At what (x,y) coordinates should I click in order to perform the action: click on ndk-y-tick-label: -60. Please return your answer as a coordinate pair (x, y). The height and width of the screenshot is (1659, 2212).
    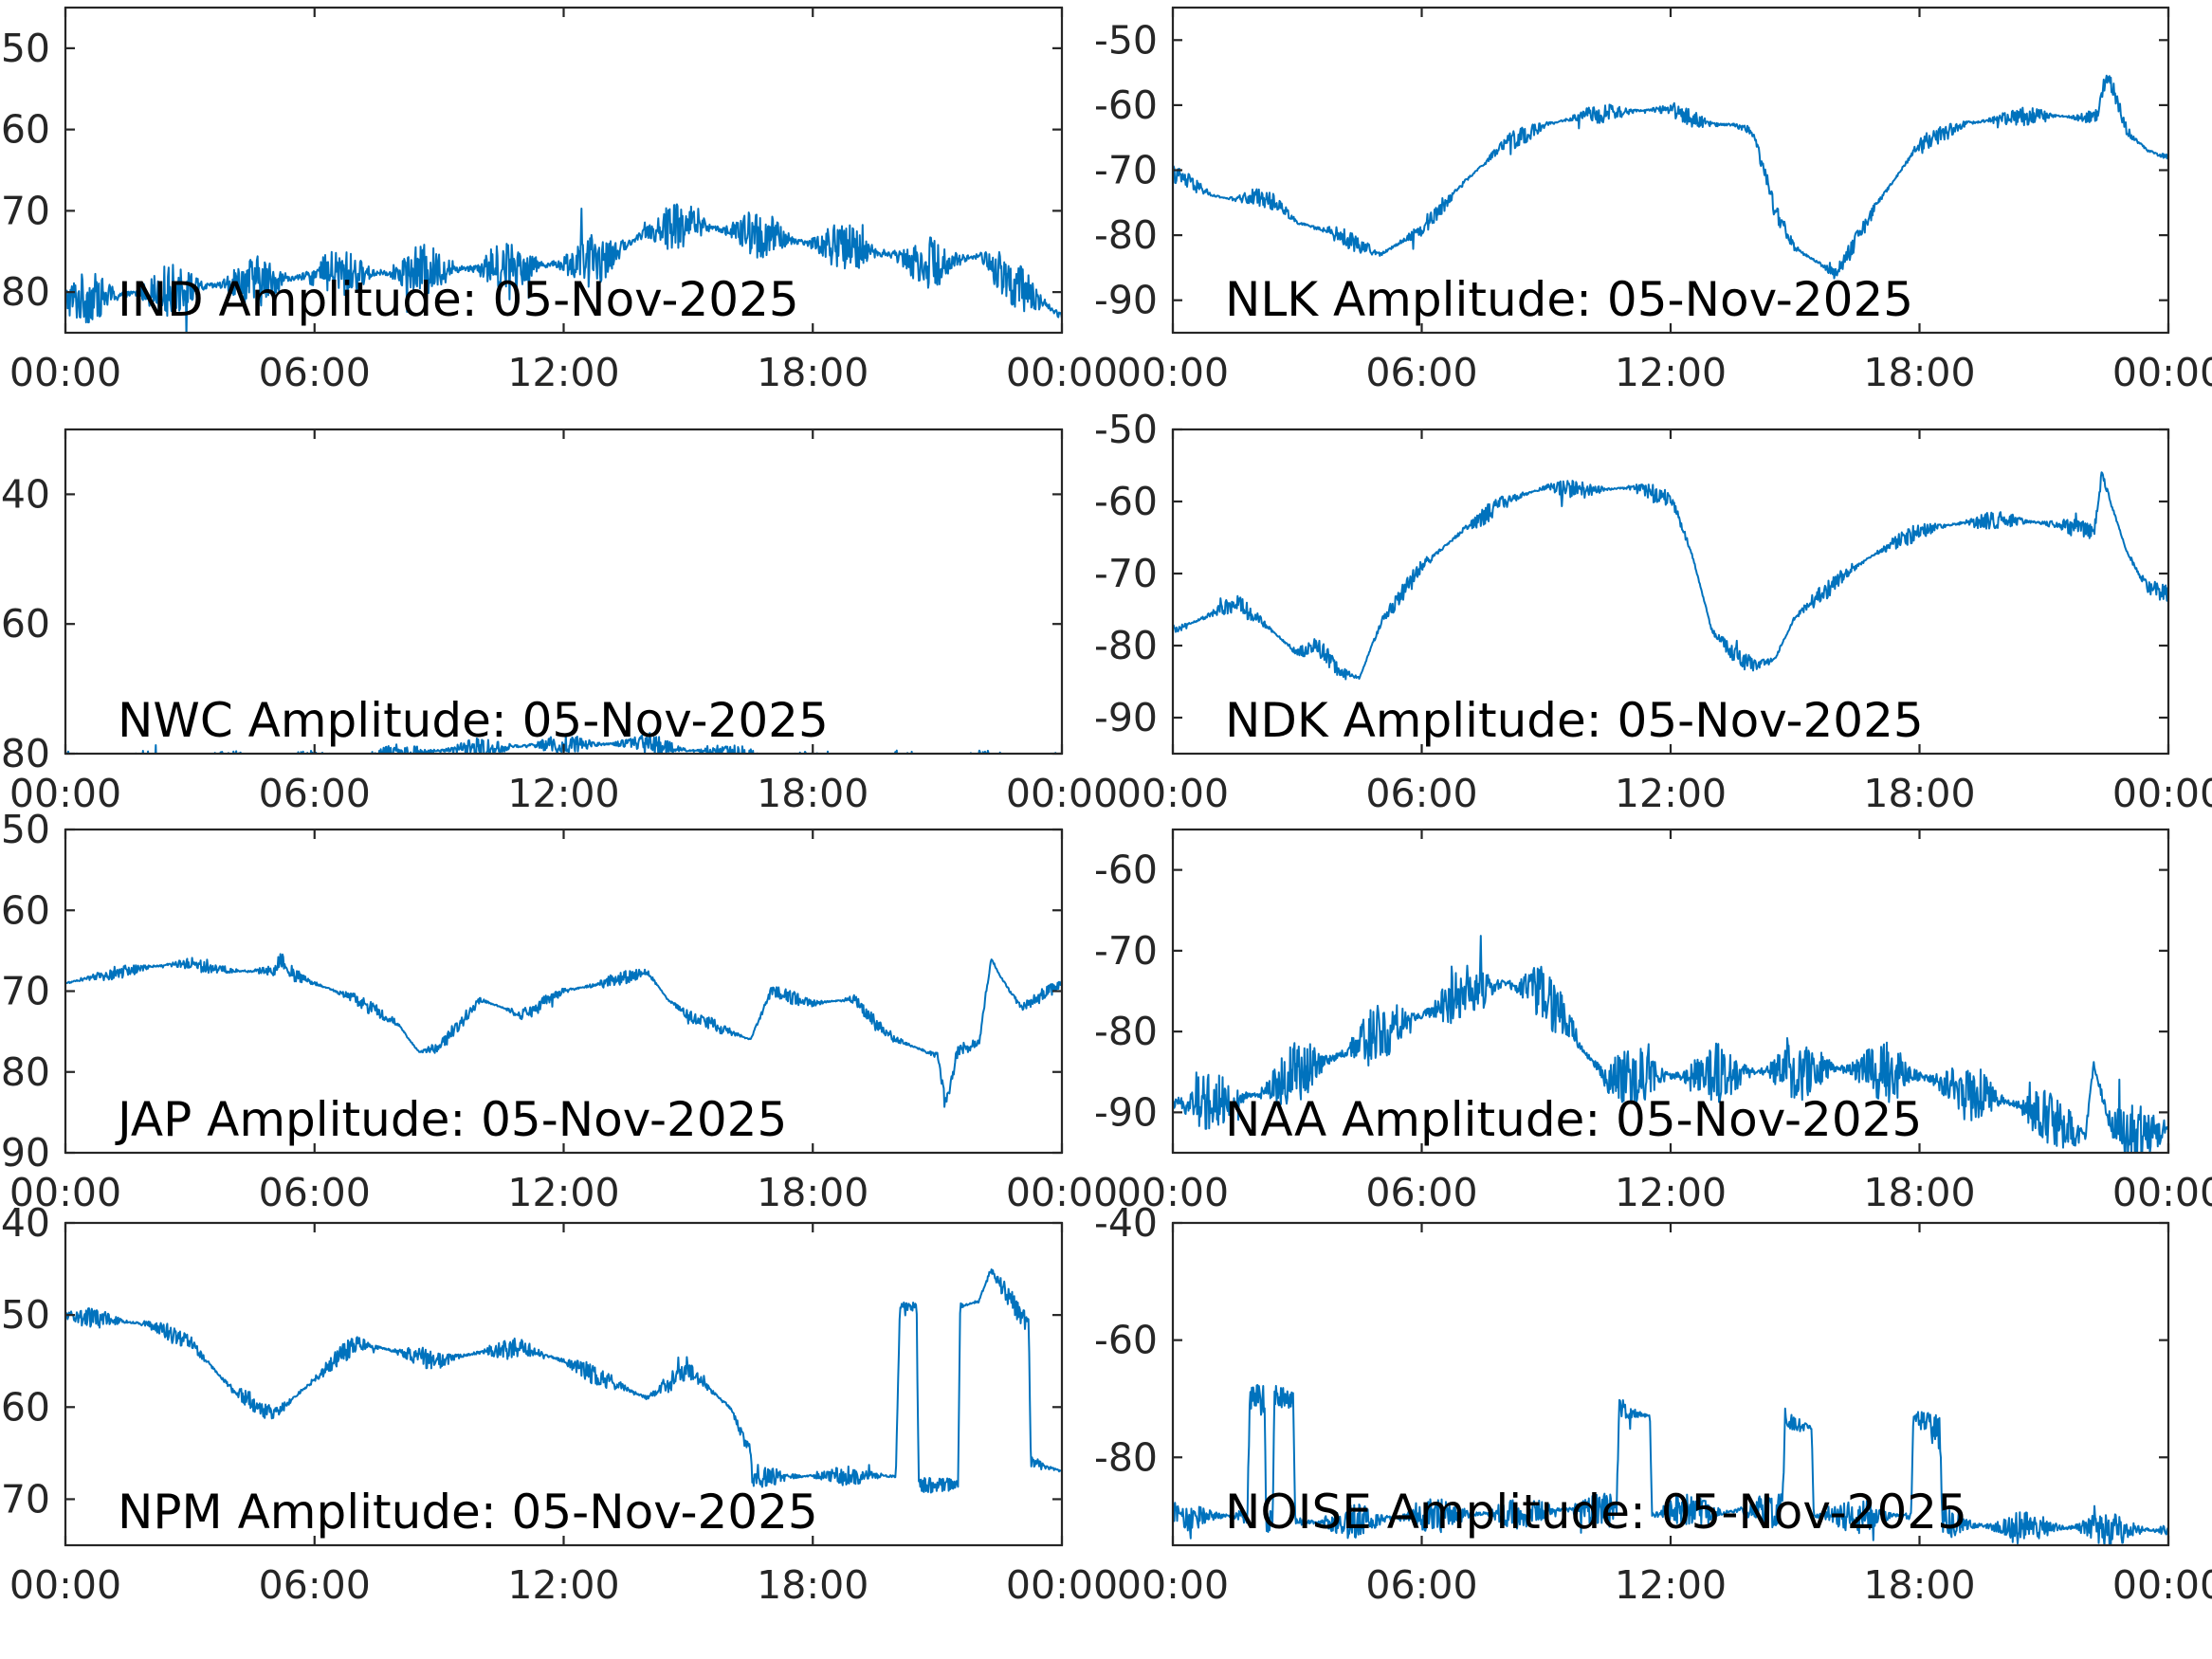
    Looking at the image, I should click on (1126, 501).